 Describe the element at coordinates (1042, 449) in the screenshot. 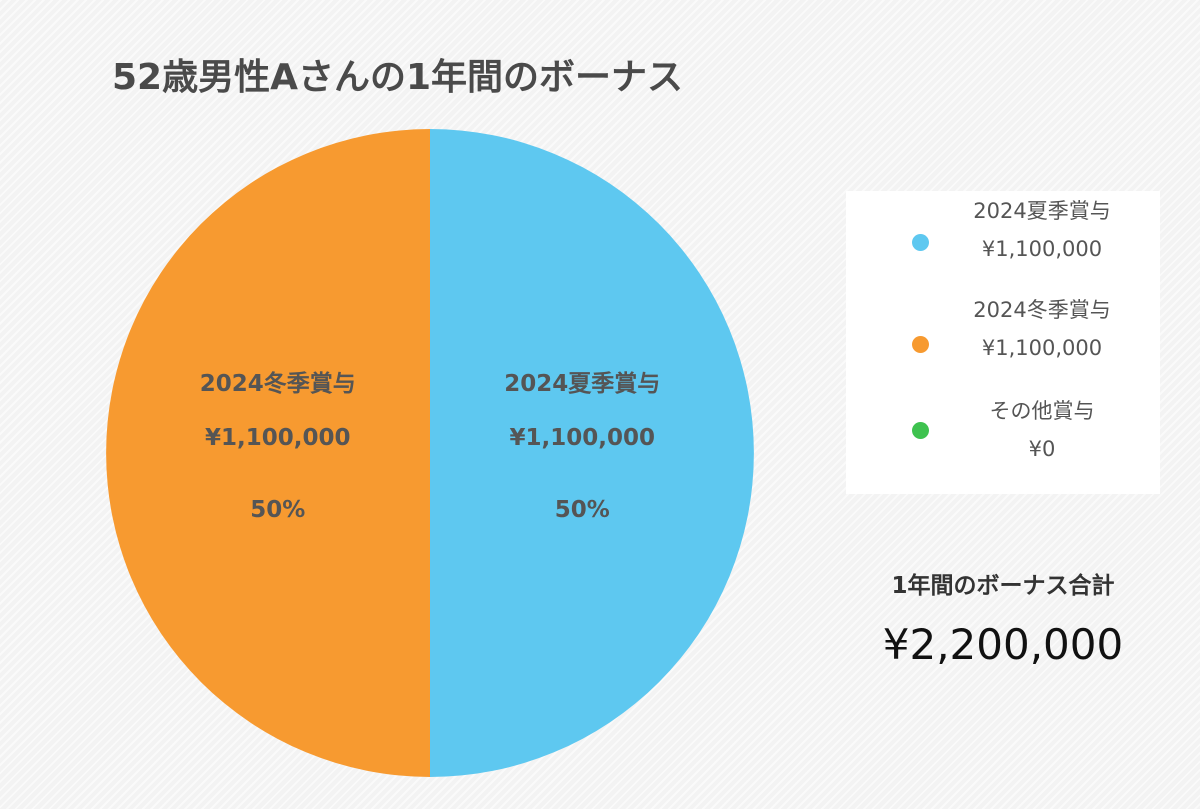

I see `legend-value-other: ¥0` at that location.